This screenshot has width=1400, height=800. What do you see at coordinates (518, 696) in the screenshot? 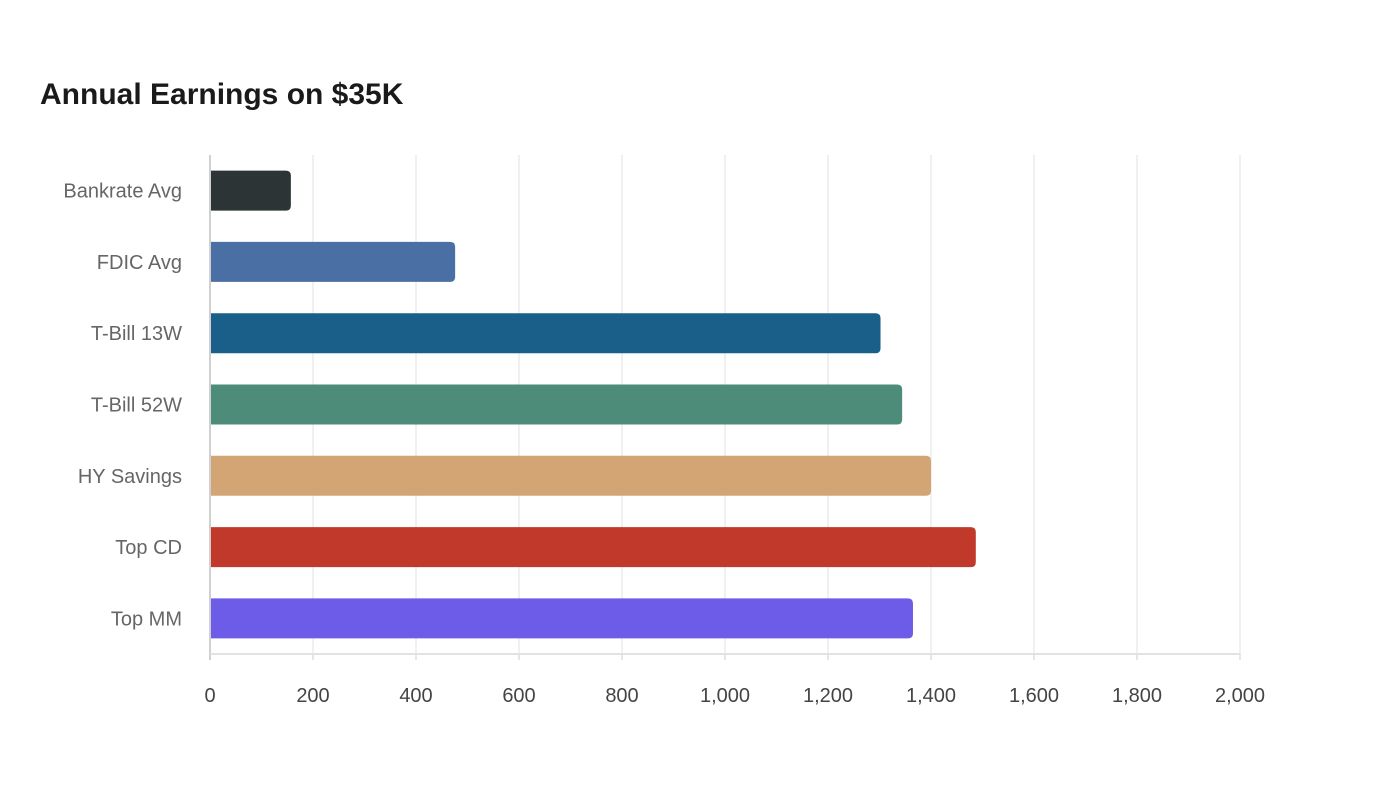
I see `x-tick-label: 600` at bounding box center [518, 696].